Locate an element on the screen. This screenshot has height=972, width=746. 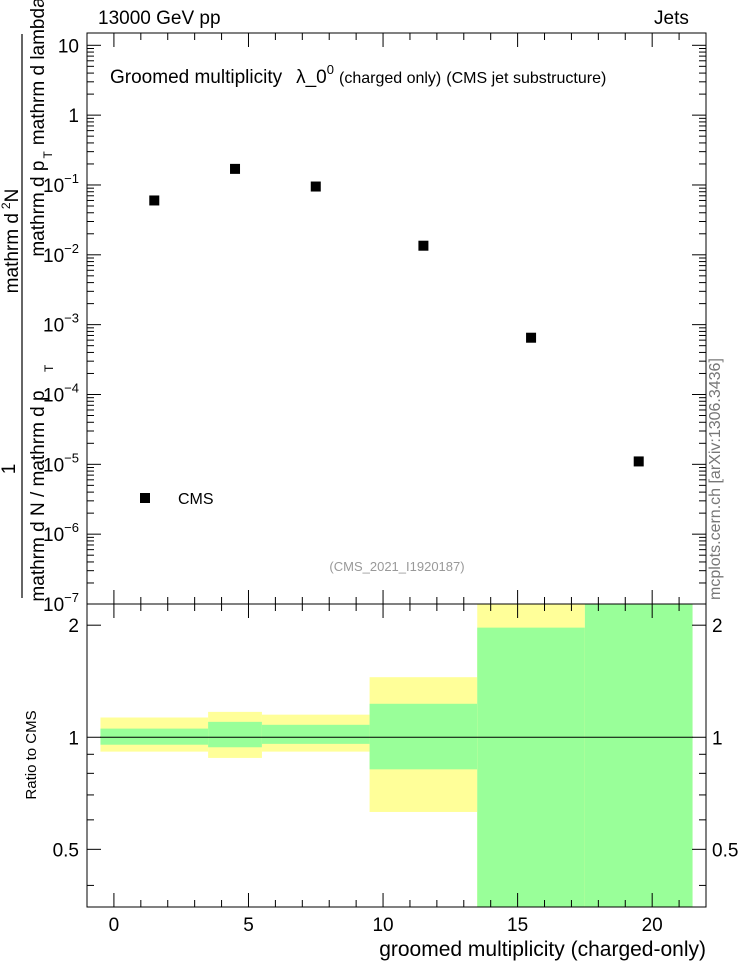
ylabel-tail: mathrm d pTmathrm d lambda is located at coordinates (41, 128).